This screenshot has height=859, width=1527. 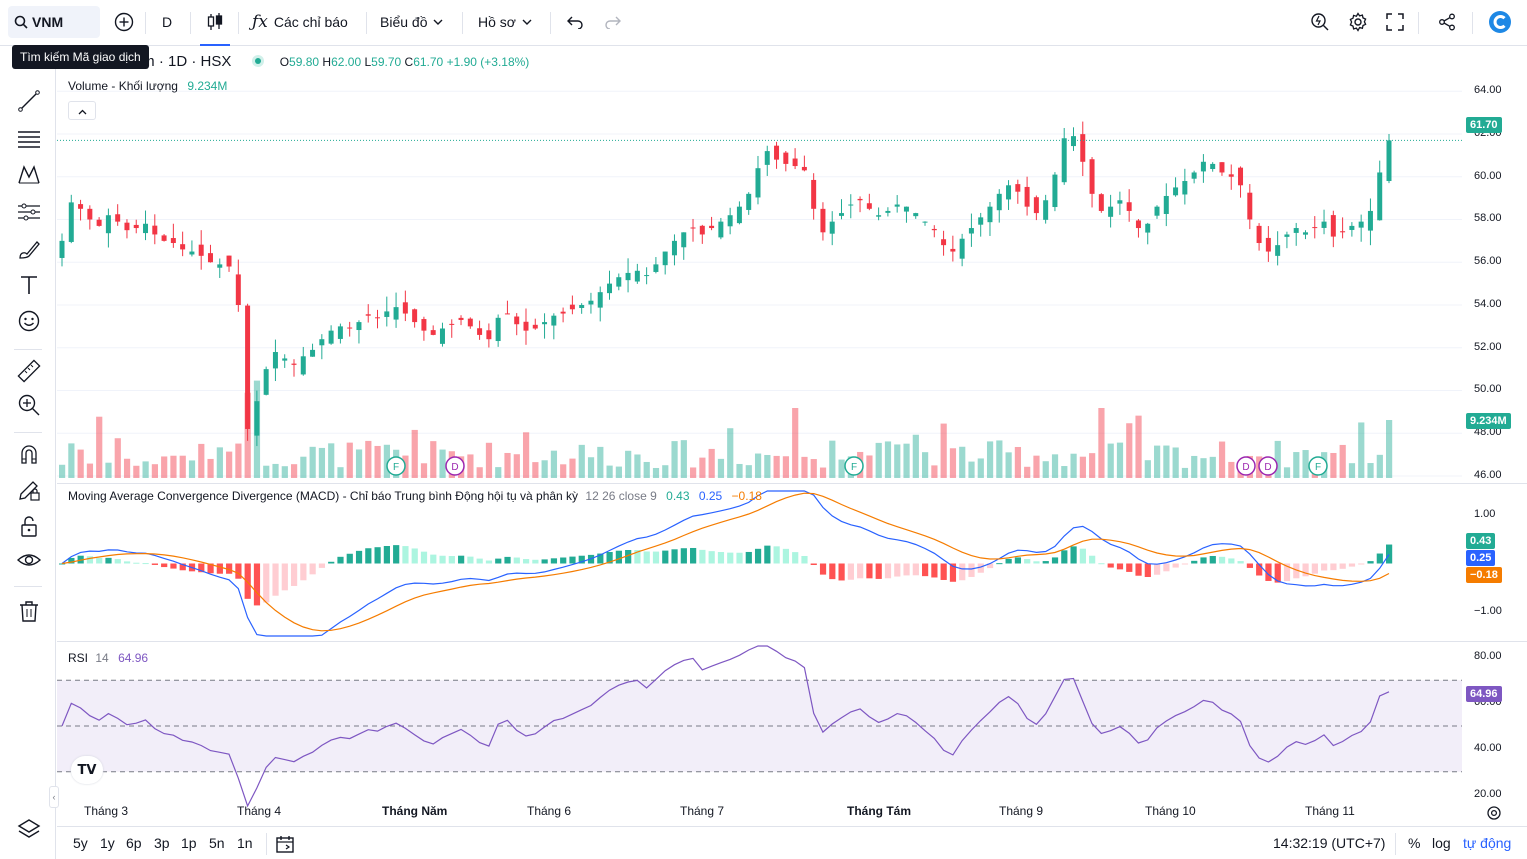 What do you see at coordinates (29, 287) in the screenshot?
I see `text-tool` at bounding box center [29, 287].